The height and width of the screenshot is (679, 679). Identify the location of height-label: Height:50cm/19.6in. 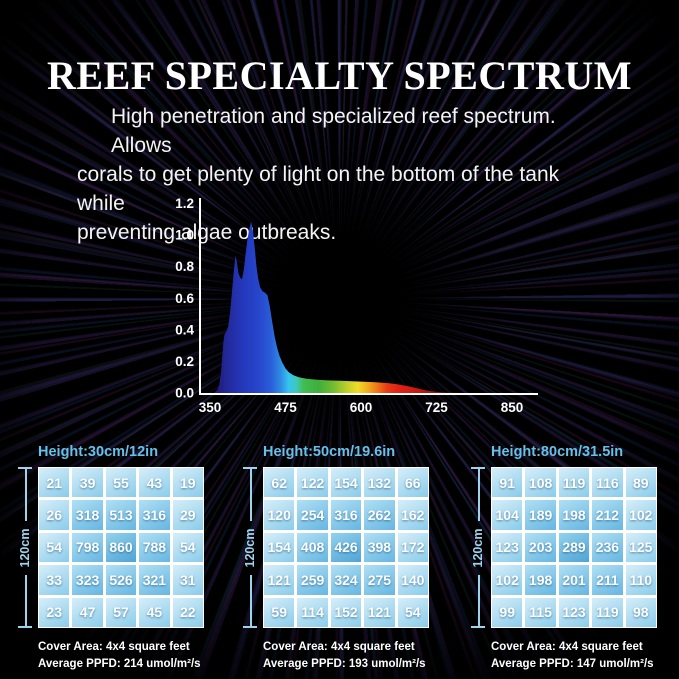
(329, 452).